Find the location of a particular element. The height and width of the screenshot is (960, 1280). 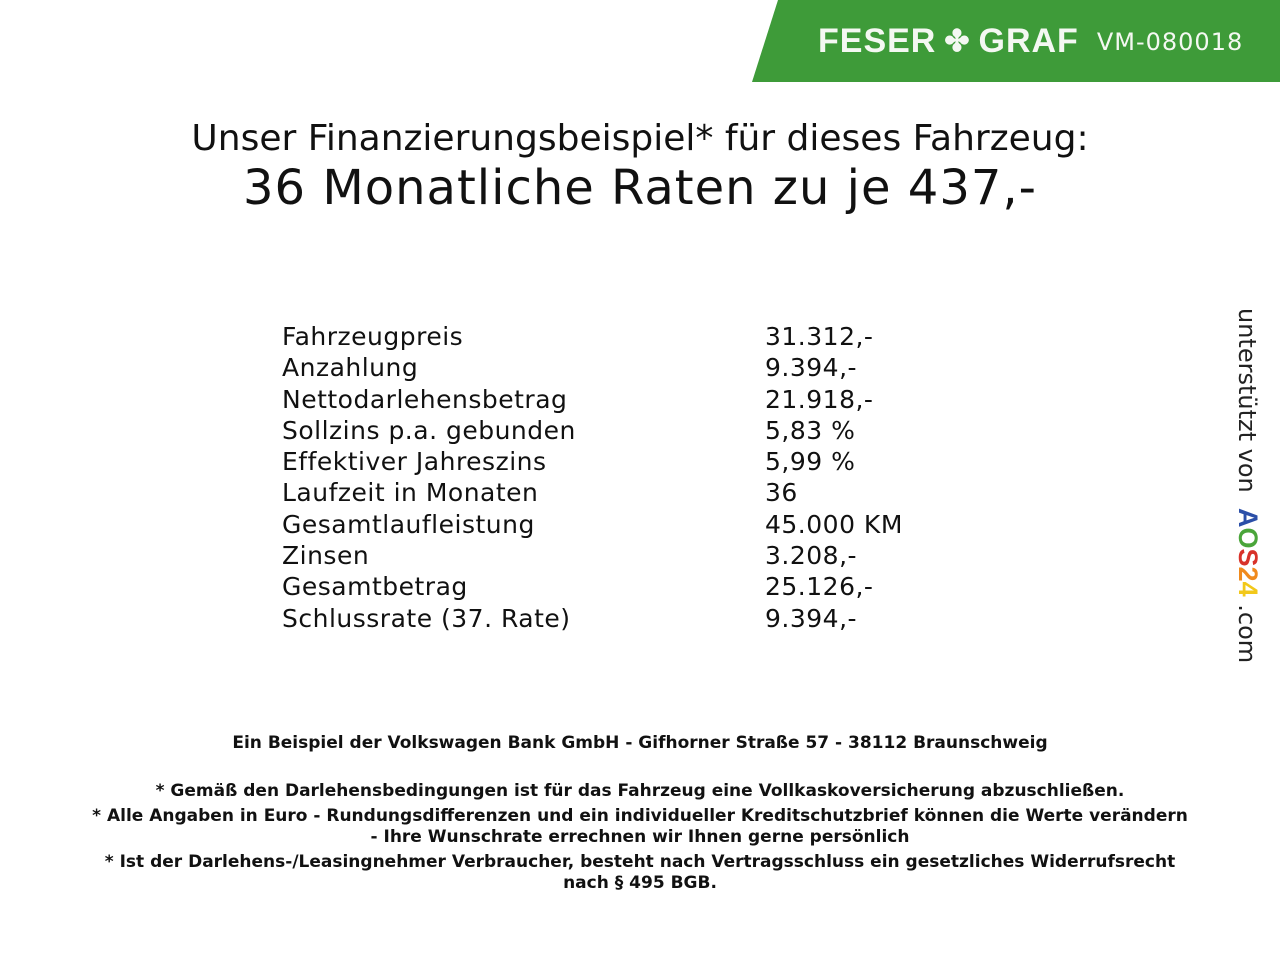

footnote-withdrawal-cont: nach § 495 BGB. is located at coordinates (640, 883).